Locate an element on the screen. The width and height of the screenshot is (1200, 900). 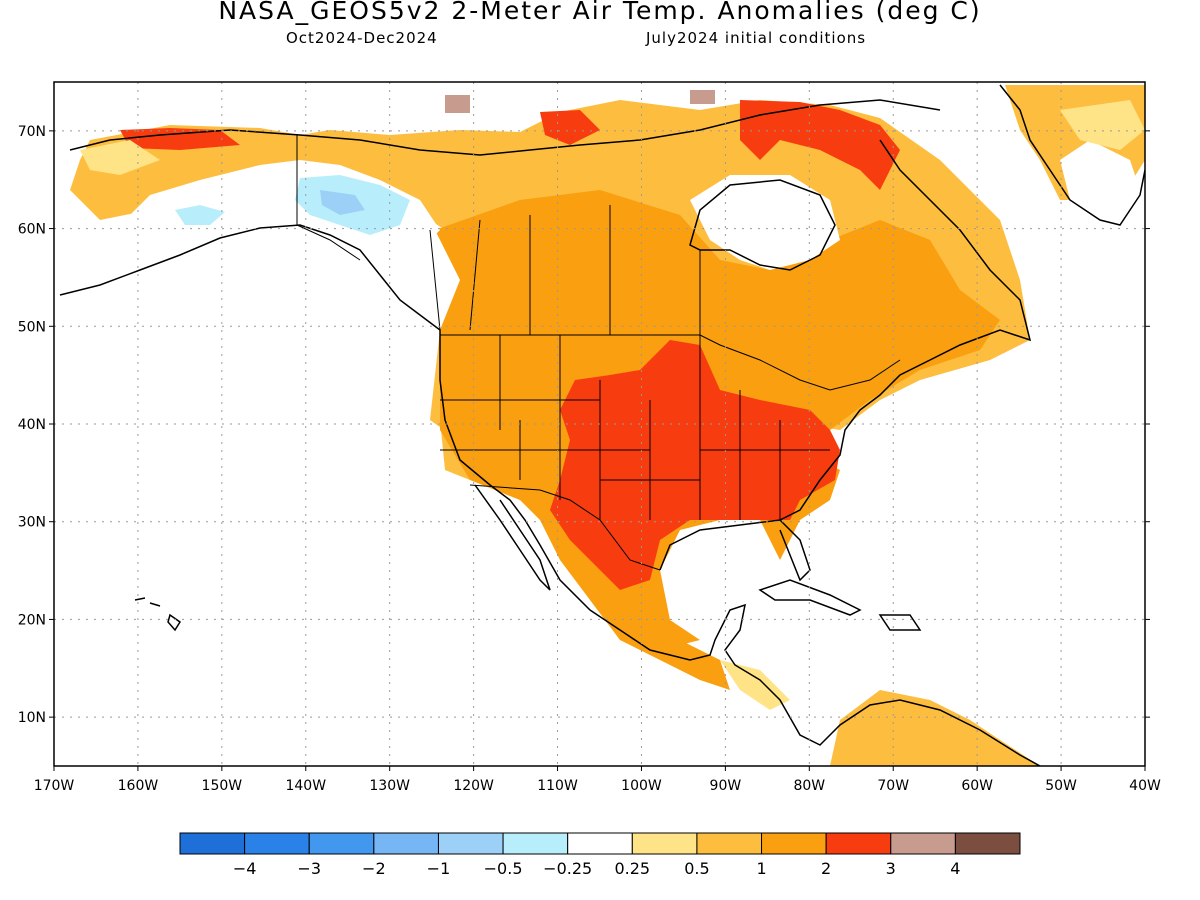
colorbar-label: −3 is located at coordinates (309, 868).